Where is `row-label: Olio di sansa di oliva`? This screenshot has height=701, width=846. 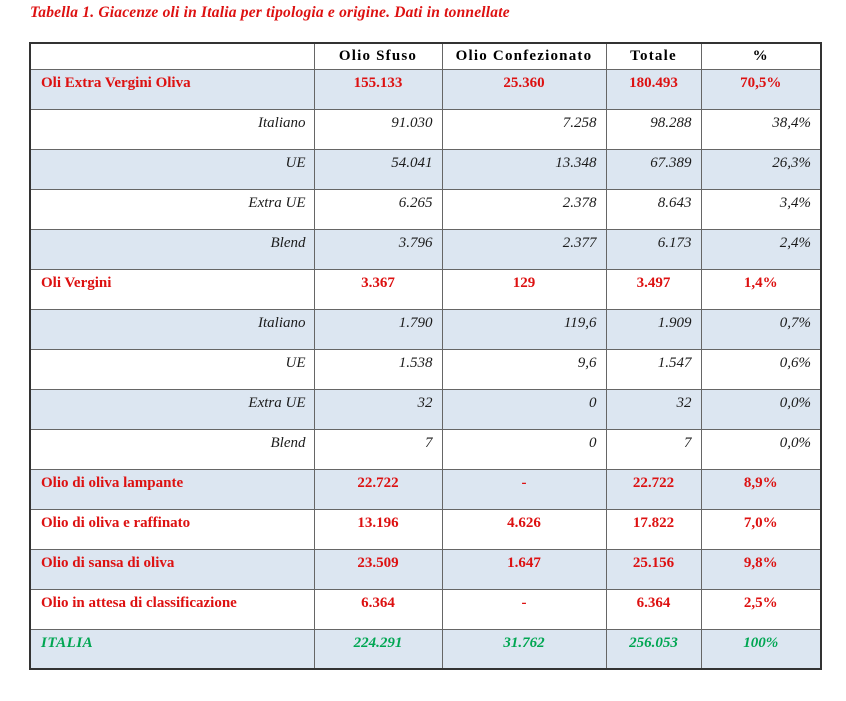 row-label: Olio di sansa di oliva is located at coordinates (172, 569).